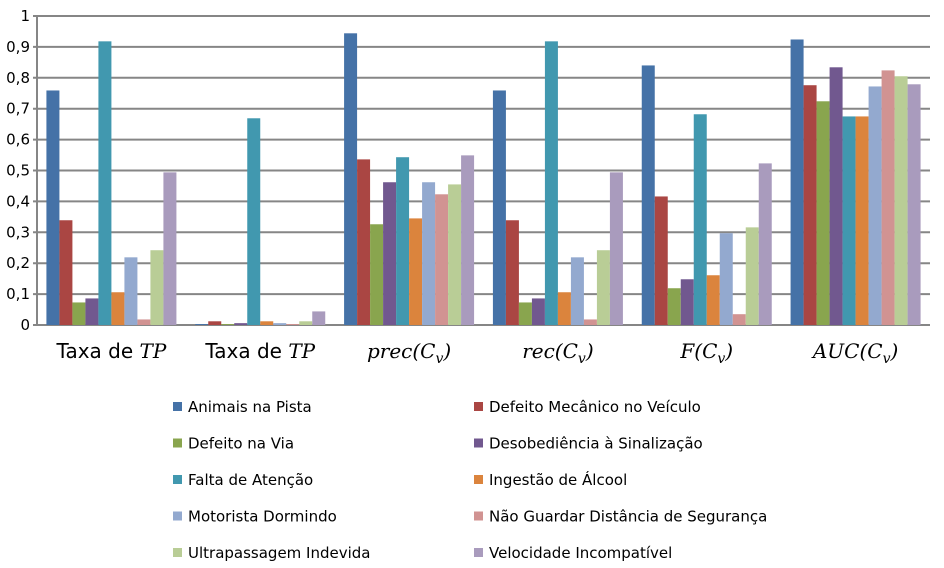  What do you see at coordinates (18, 263) in the screenshot?
I see `y-tick-label: 0,2` at bounding box center [18, 263].